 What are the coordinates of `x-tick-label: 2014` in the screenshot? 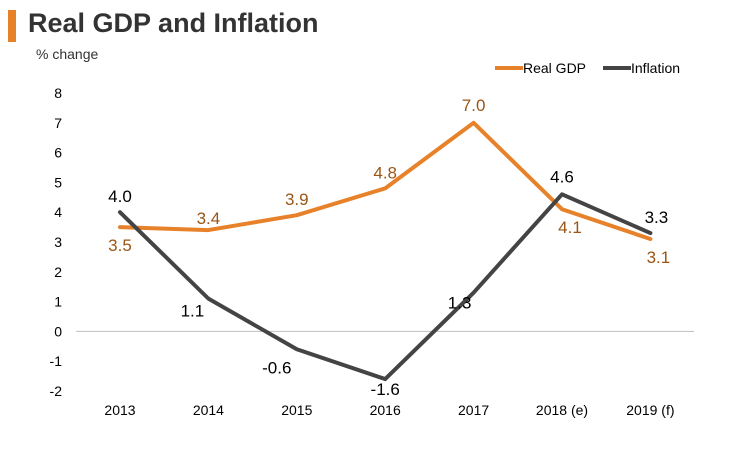 It's located at (208, 410).